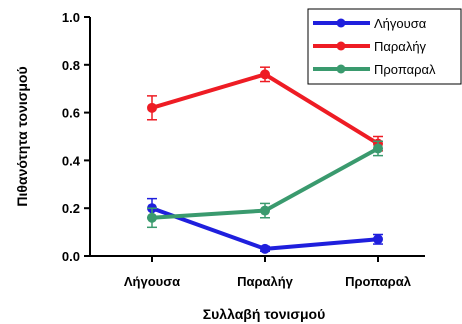 The image size is (462, 324). Describe the element at coordinates (71, 208) in the screenshot. I see `y-tick-label: 0.2` at that location.